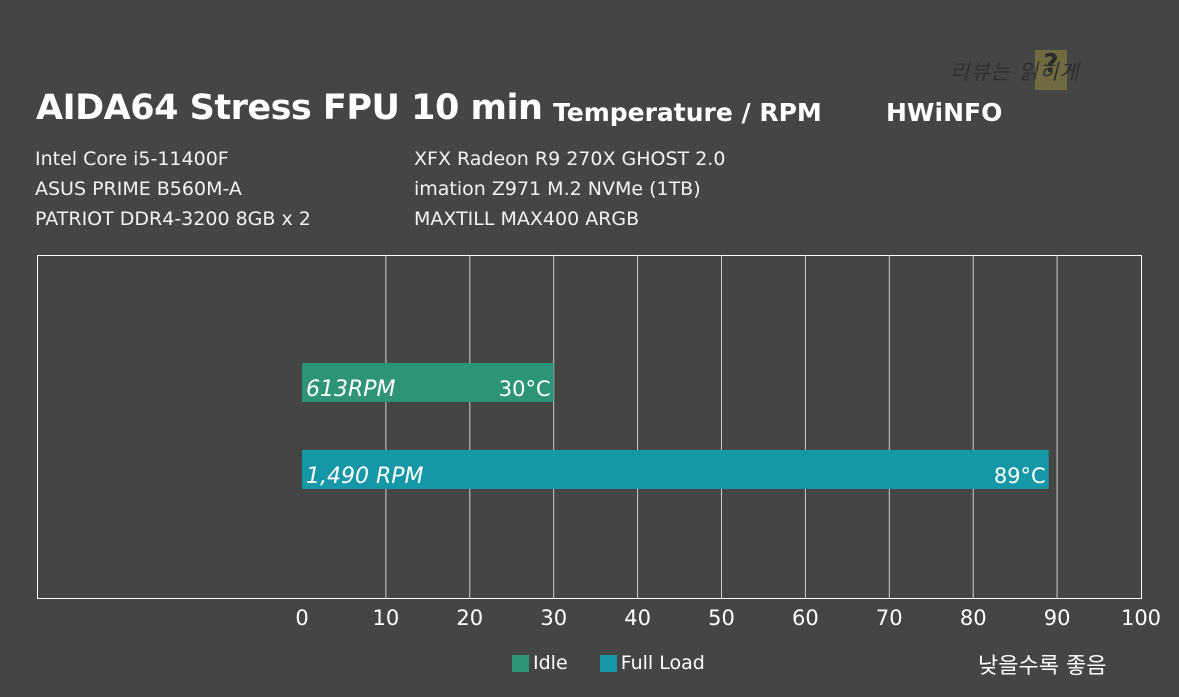 The image size is (1179, 697). Describe the element at coordinates (557, 189) in the screenshot. I see `spec-storage: imation Z971 M.2 NVMe (1TB)` at that location.